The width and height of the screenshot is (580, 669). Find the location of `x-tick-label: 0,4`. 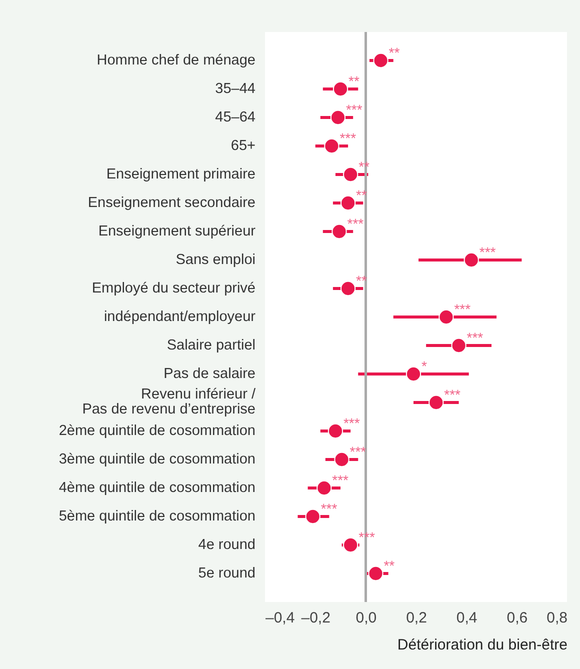

x-tick-label: 0,4 is located at coordinates (467, 618).